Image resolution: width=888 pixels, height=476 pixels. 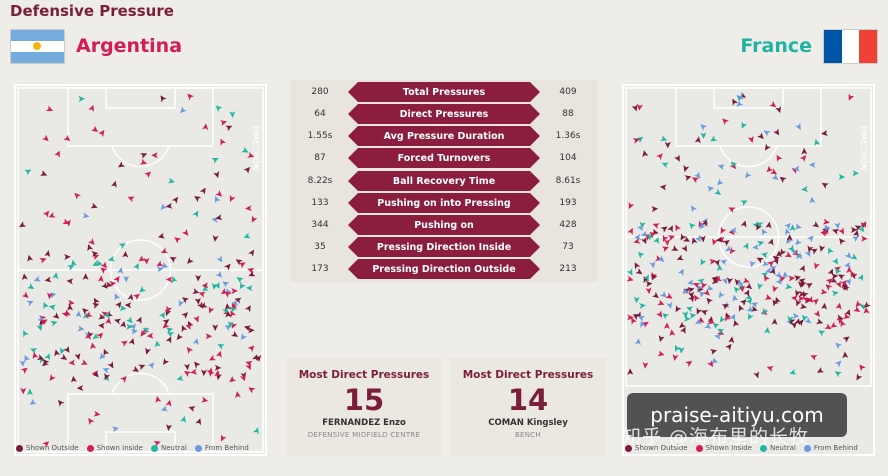 What do you see at coordinates (737, 415) in the screenshot?
I see `watermark: praise-aitiyu.com` at bounding box center [737, 415].